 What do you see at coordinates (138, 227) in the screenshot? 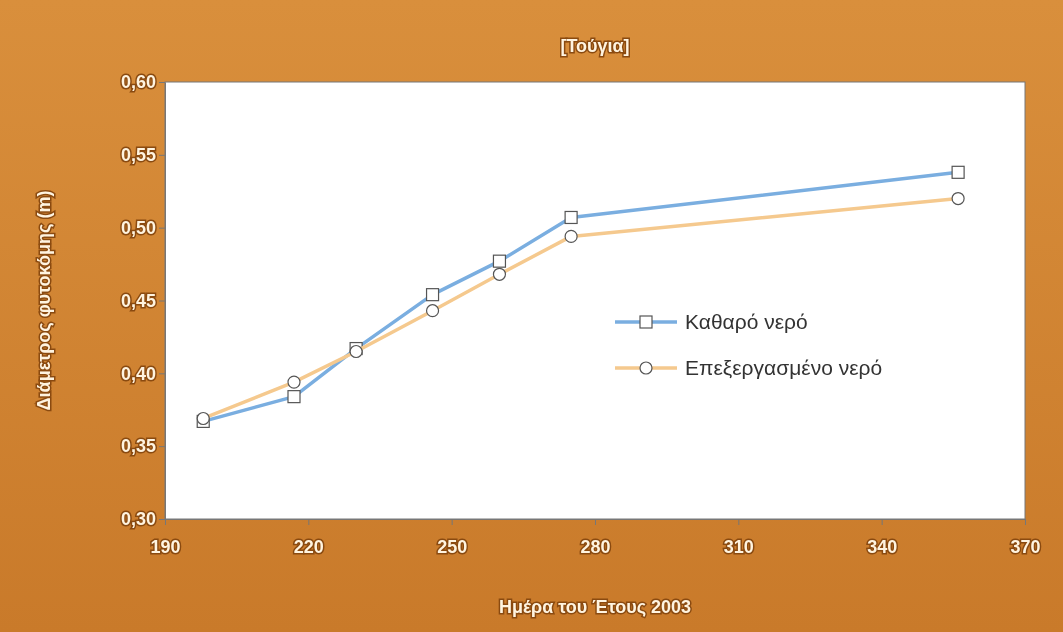
I see `y-tick-label: 0,50` at bounding box center [138, 227].